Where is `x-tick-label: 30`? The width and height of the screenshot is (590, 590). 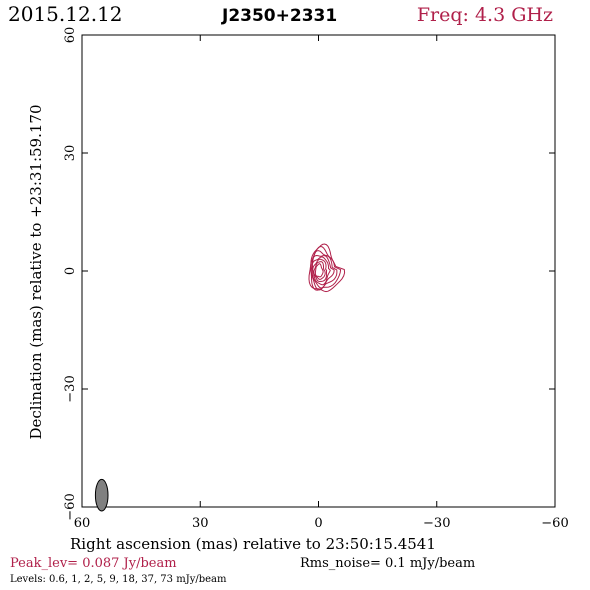 x-tick-label: 30 is located at coordinates (200, 523).